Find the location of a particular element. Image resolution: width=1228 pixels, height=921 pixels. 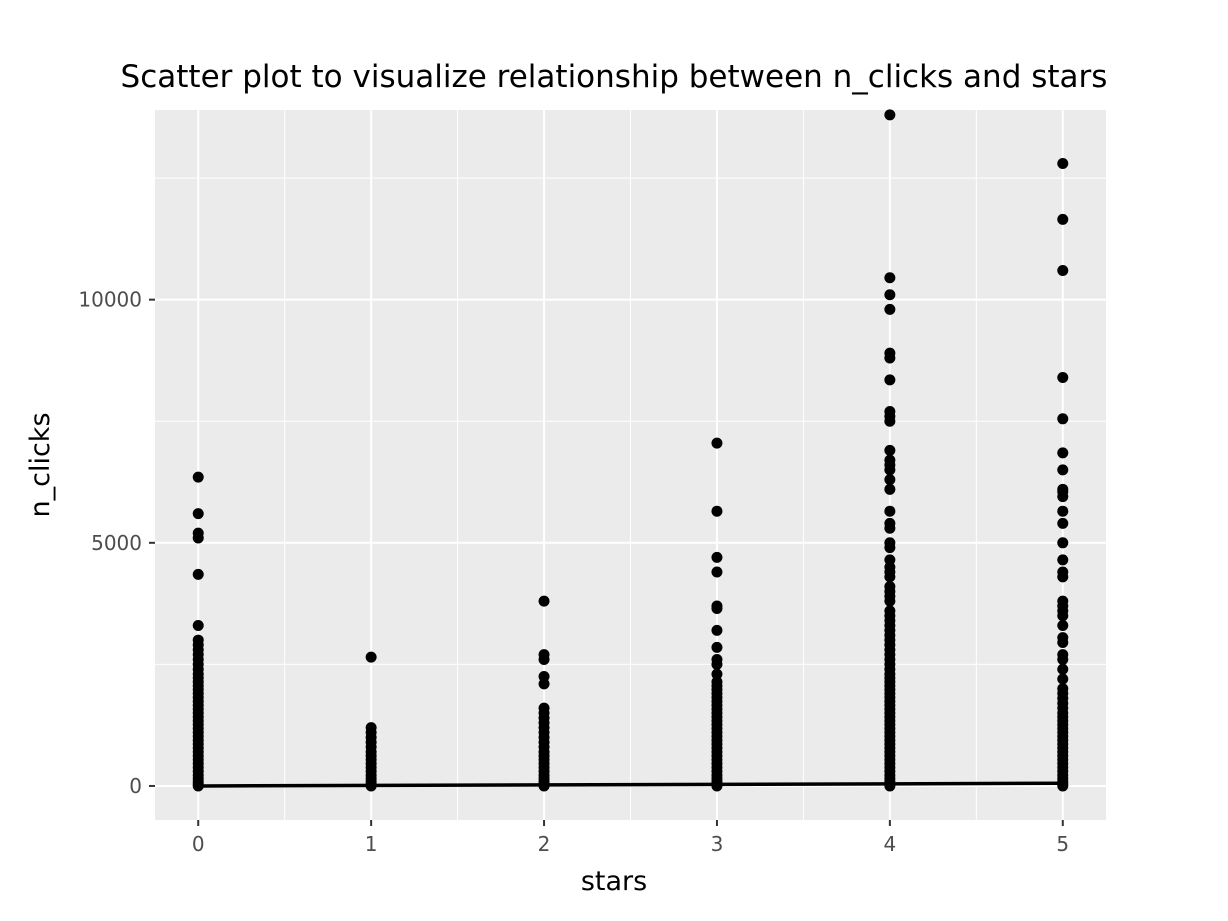

x-tick-label: 1 is located at coordinates (371, 844).